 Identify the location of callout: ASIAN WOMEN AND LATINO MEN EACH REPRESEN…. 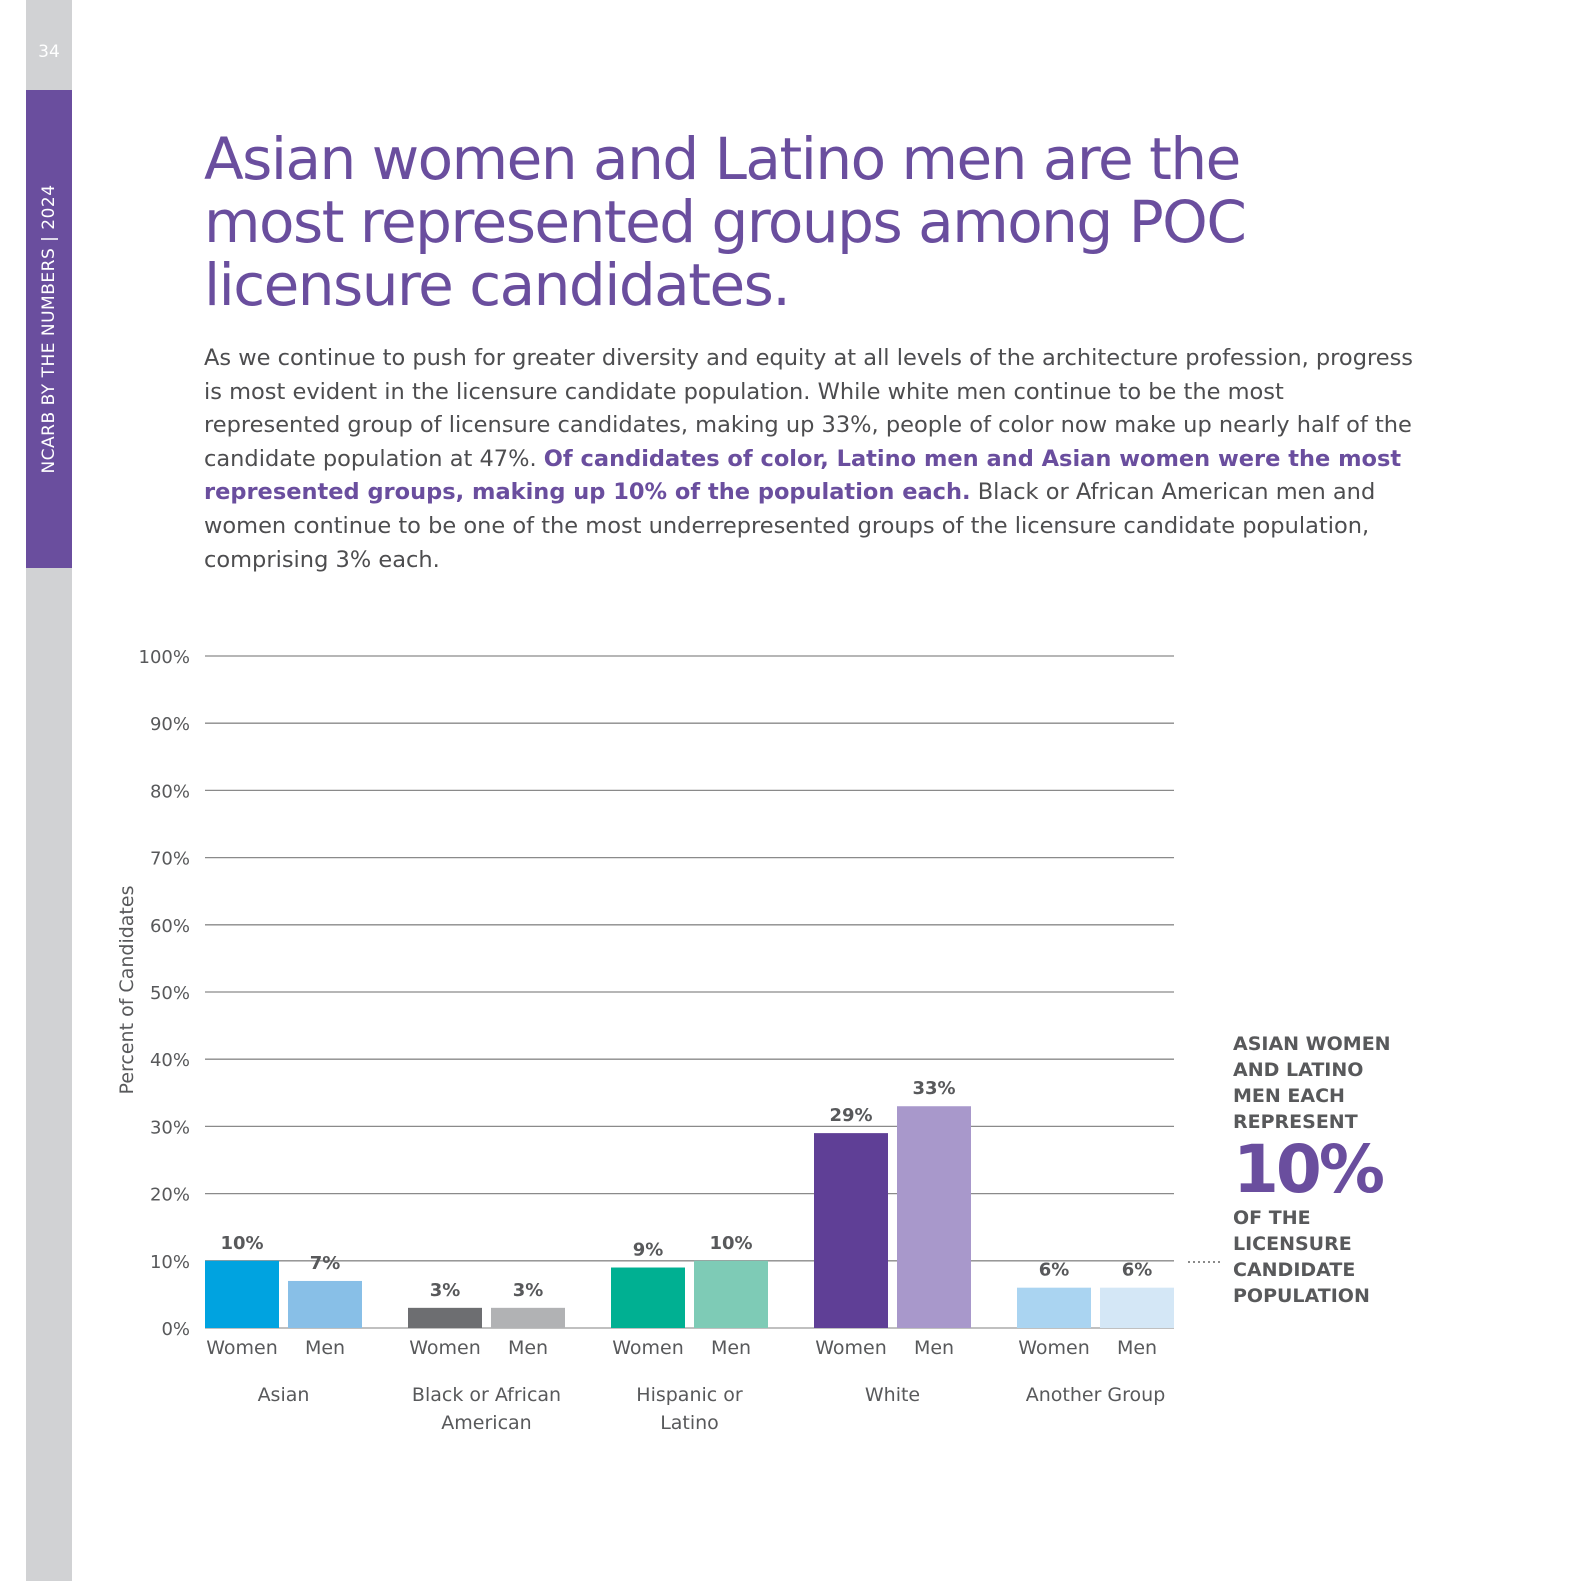
(1313, 1170).